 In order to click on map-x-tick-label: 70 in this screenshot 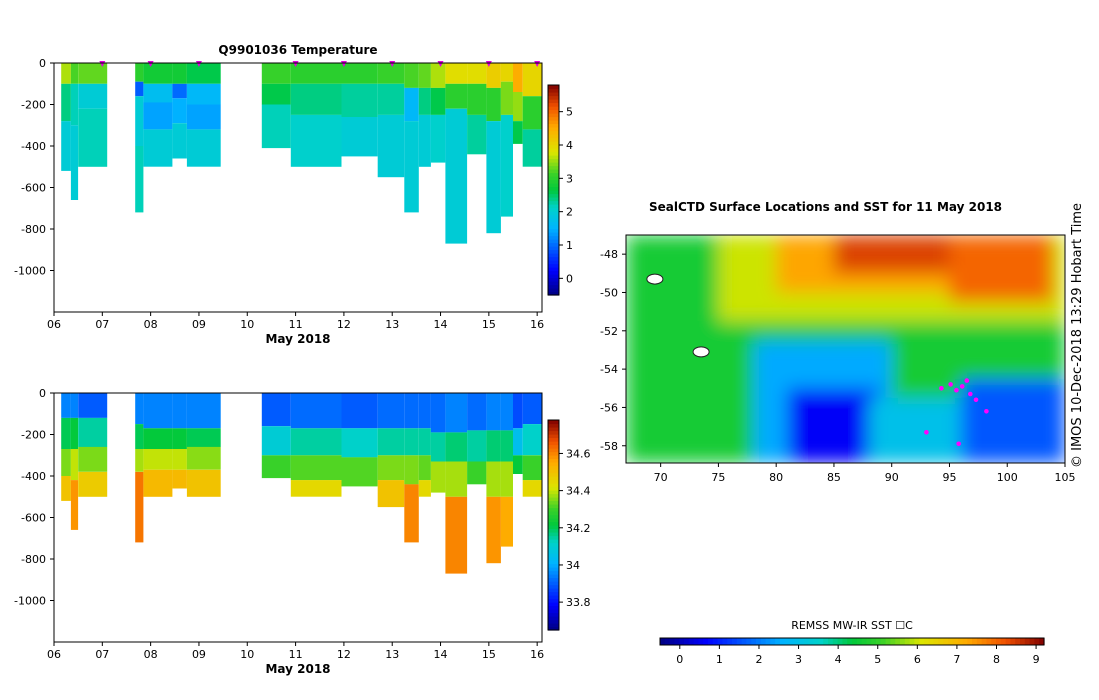, I will do `click(661, 477)`.